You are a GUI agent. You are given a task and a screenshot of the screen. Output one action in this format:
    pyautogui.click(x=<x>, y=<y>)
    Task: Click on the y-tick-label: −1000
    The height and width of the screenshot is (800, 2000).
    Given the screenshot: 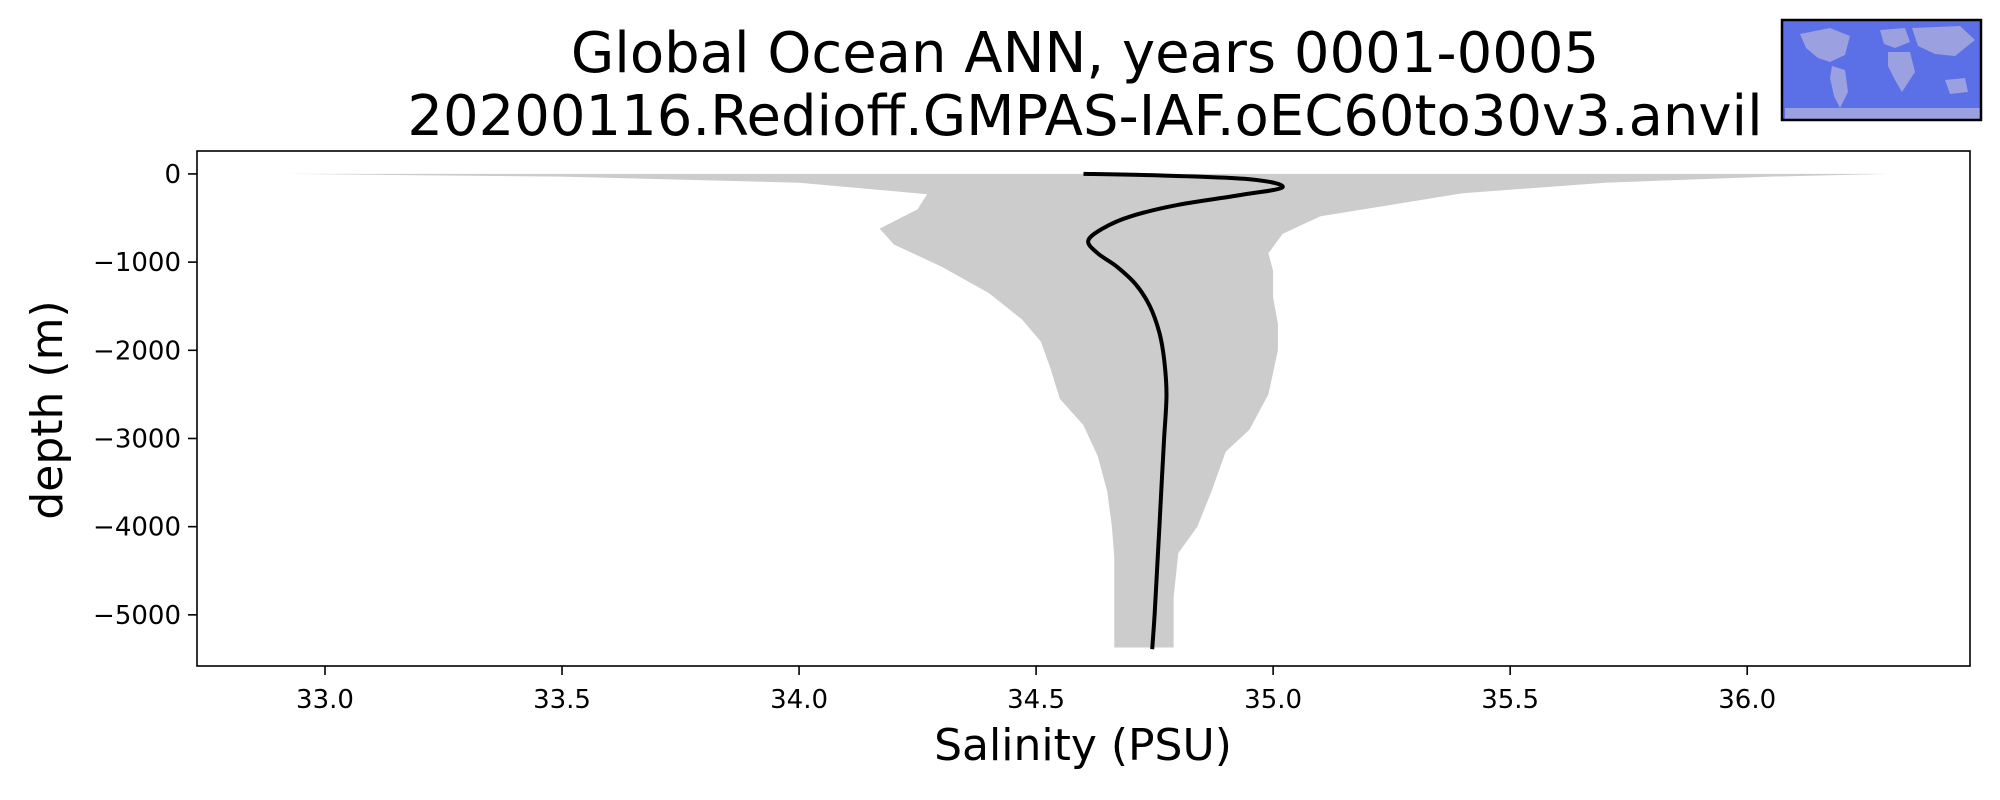 What is the action you would take?
    pyautogui.click(x=137, y=263)
    